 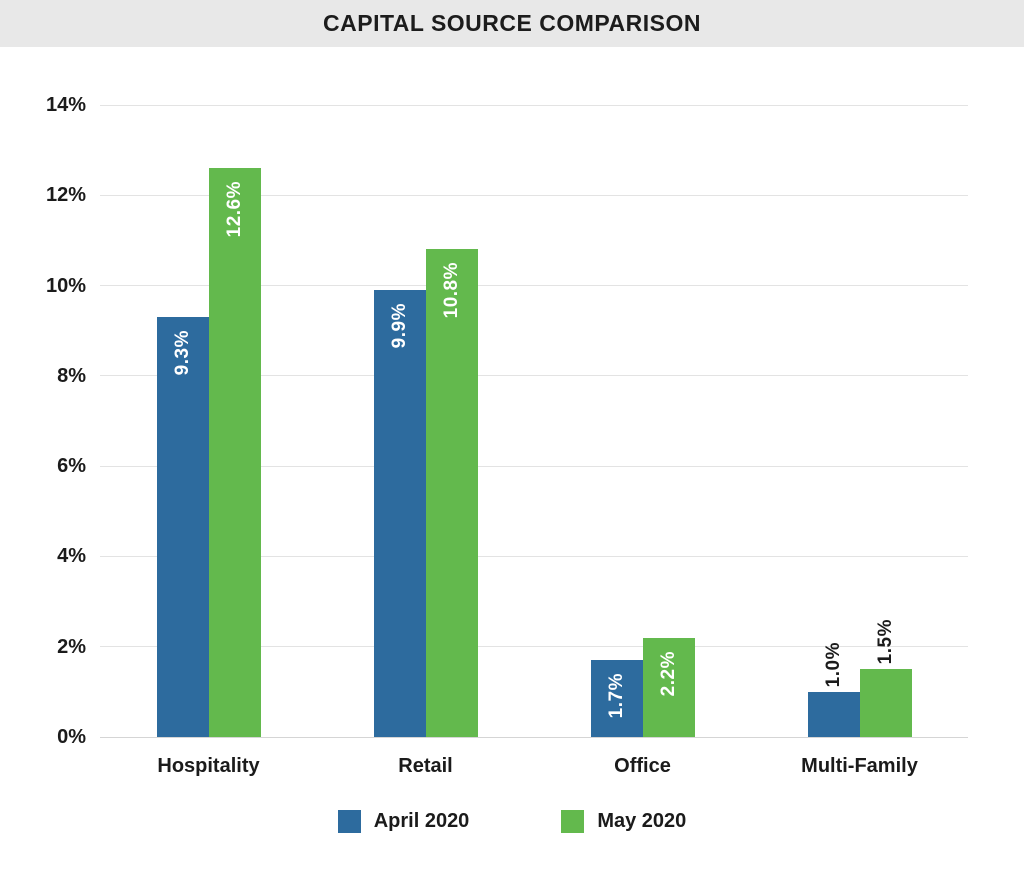 What do you see at coordinates (425, 766) in the screenshot?
I see `category-label-retail: Retail` at bounding box center [425, 766].